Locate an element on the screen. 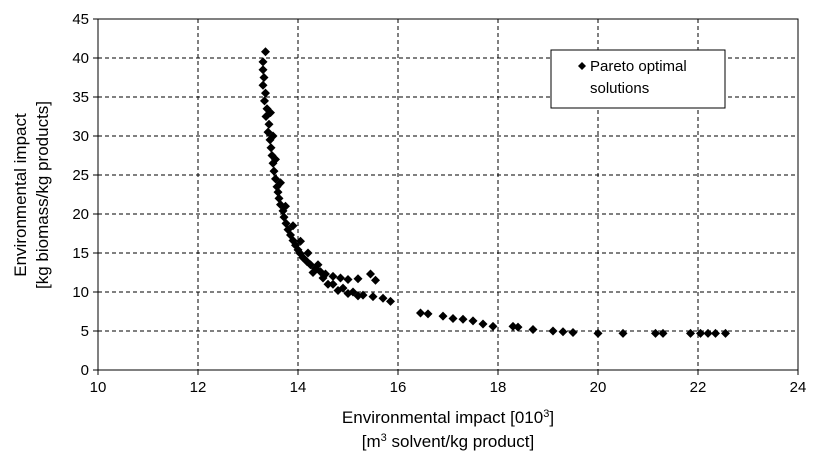  y-tick-label: 5 is located at coordinates (85, 331).